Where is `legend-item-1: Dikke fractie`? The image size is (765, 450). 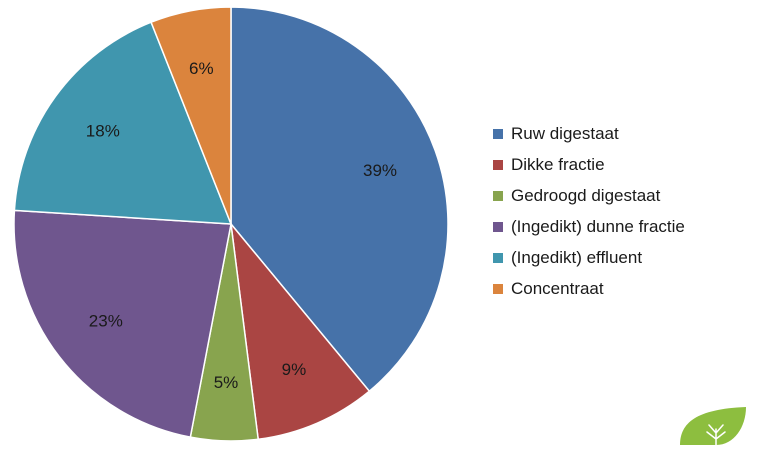 legend-item-1: Dikke fractie is located at coordinates (589, 164).